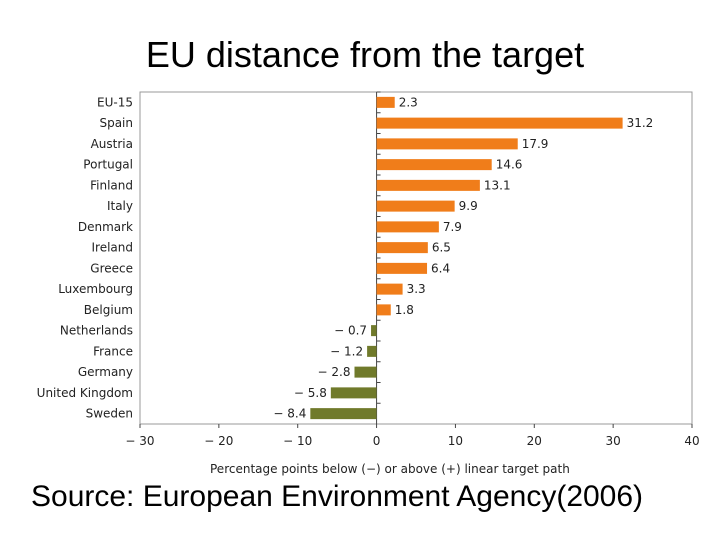  What do you see at coordinates (441, 248) in the screenshot?
I see `value-label: 6.5` at bounding box center [441, 248].